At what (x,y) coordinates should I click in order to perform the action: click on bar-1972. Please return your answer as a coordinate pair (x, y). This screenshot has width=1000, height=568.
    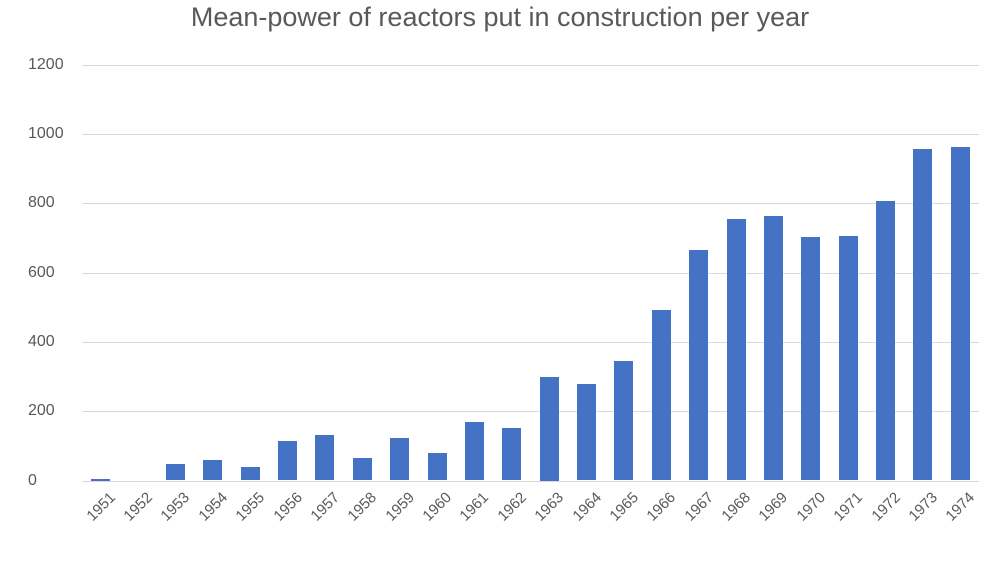
    Looking at the image, I should click on (886, 341).